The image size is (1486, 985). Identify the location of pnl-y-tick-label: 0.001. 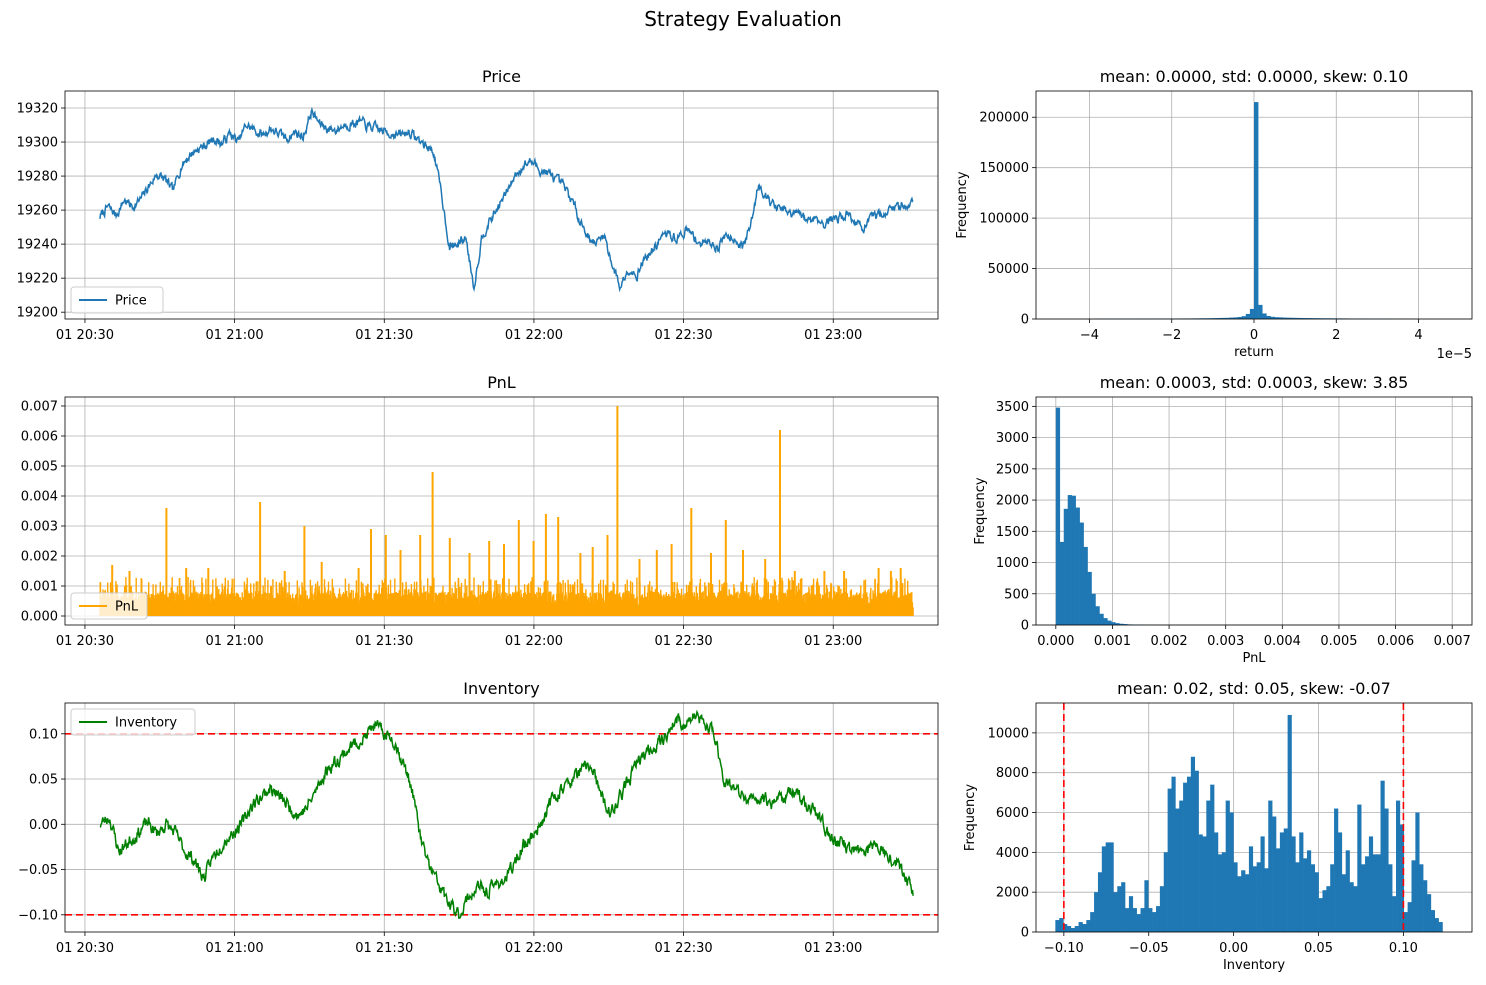
(39, 587).